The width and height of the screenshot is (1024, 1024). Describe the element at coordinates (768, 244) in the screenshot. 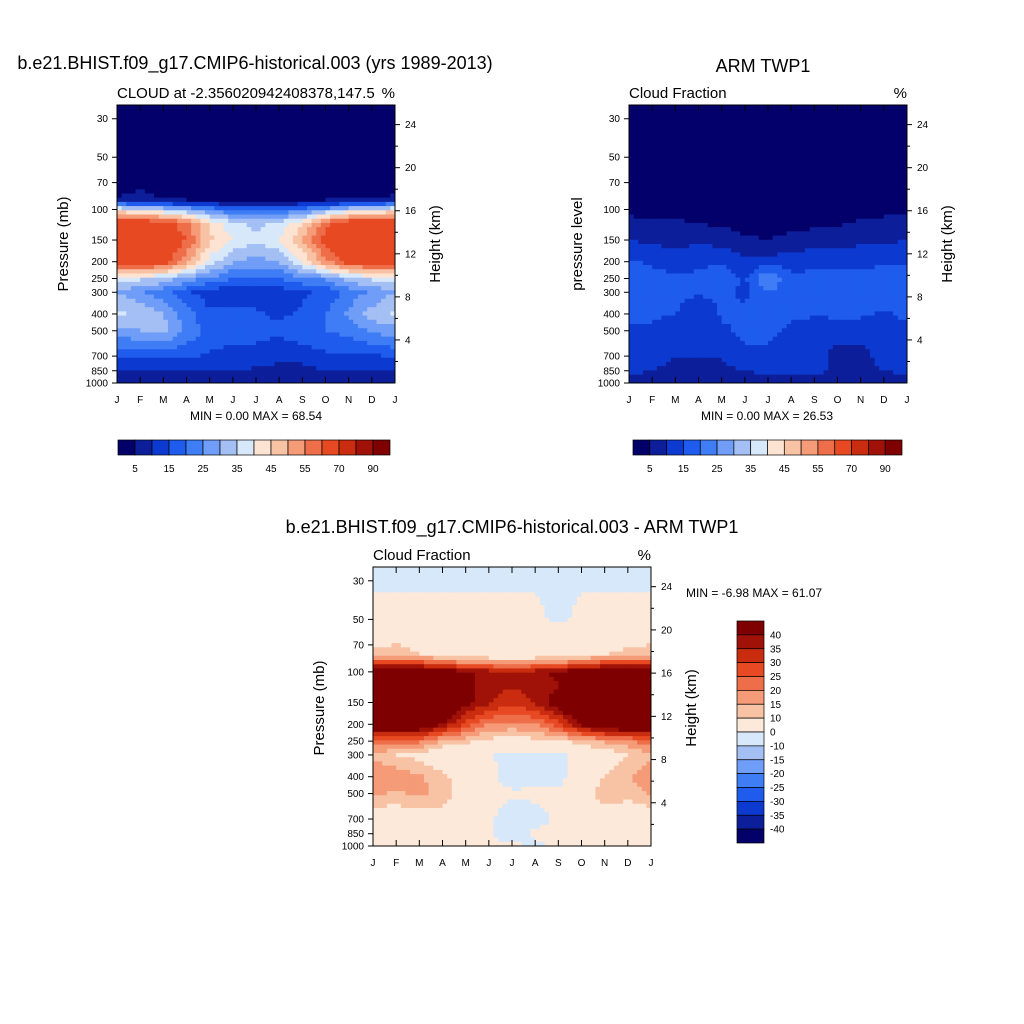

I see `contour-fill` at that location.